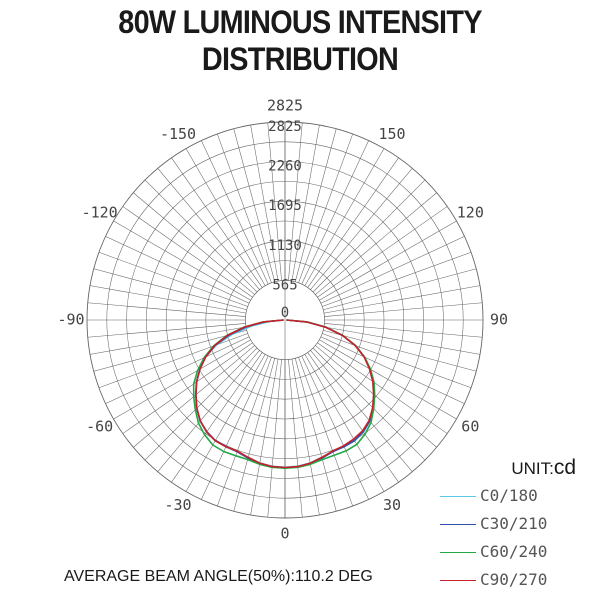 This screenshot has height=600, width=600. What do you see at coordinates (392, 505) in the screenshot?
I see `angle-tick-label: 30` at bounding box center [392, 505].